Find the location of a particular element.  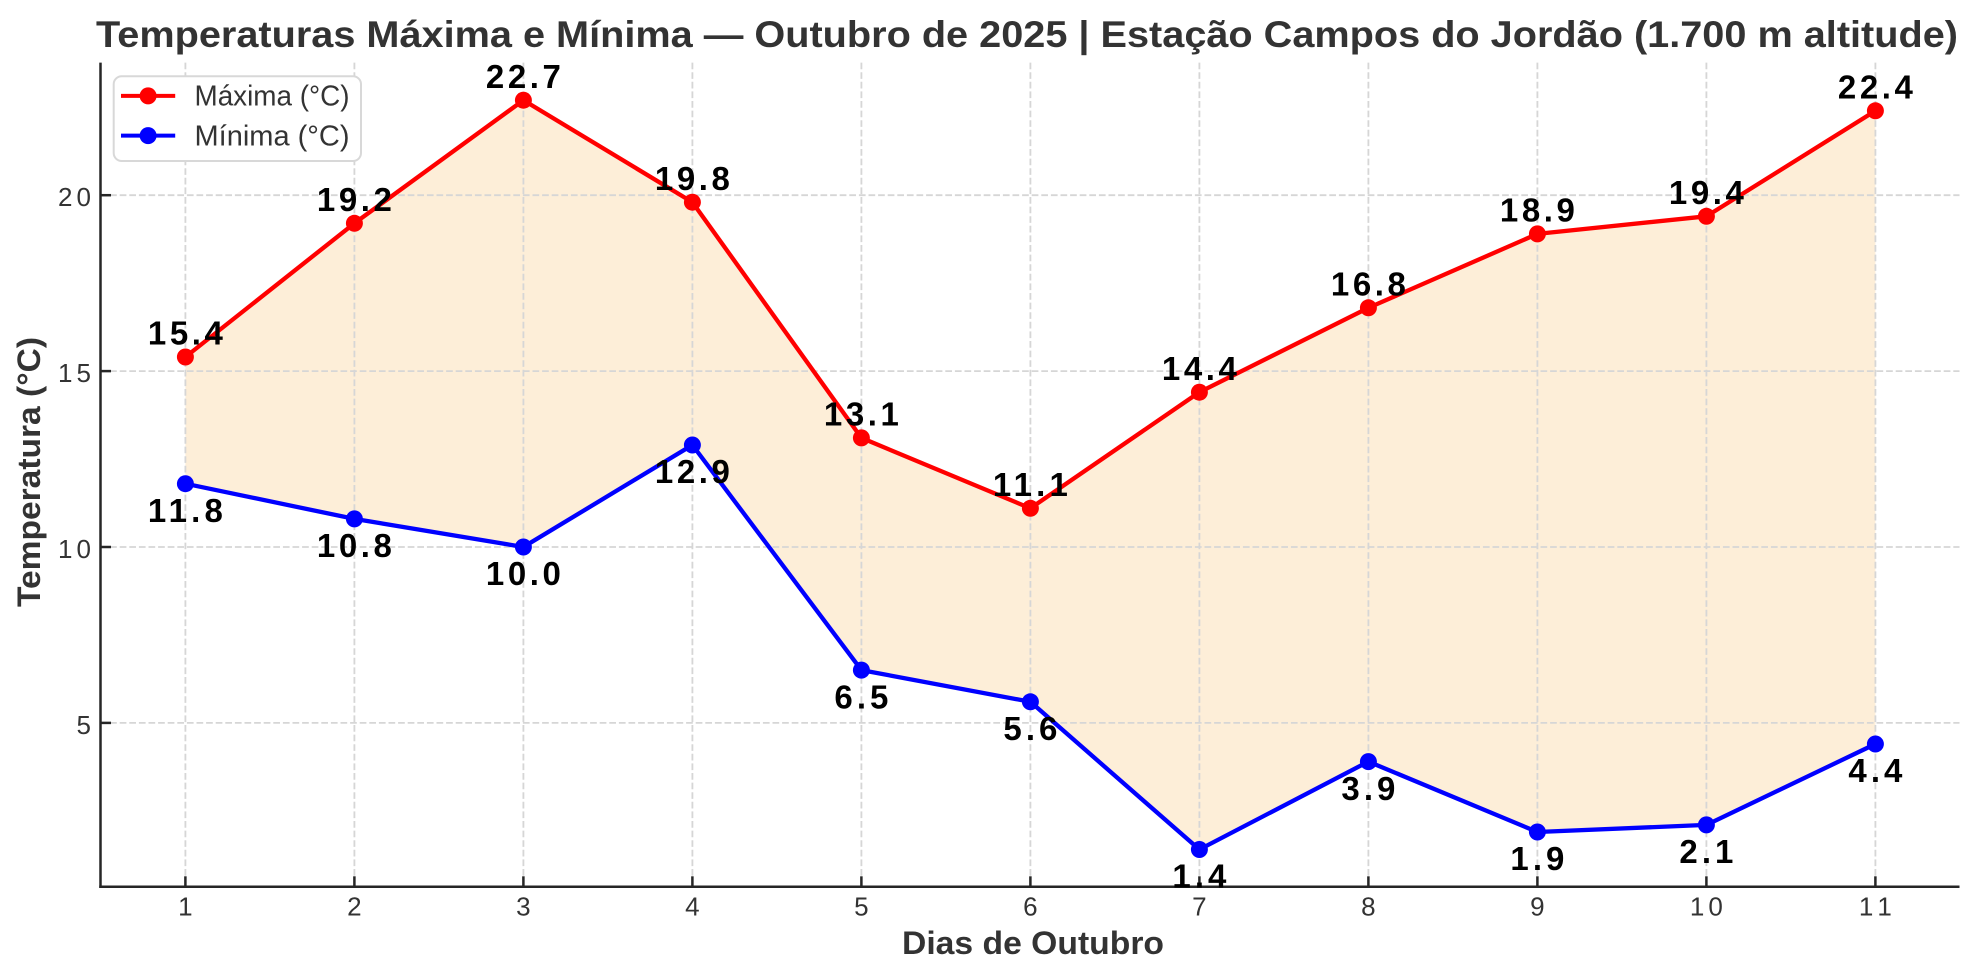

svg-text: 4 is located at coordinates (692, 907).